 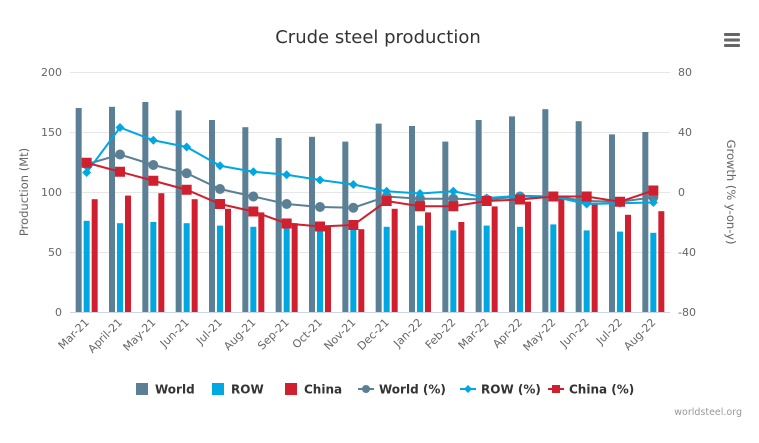 What do you see at coordinates (540, 335) in the screenshot?
I see `x-tick-label: May-22` at bounding box center [540, 335].